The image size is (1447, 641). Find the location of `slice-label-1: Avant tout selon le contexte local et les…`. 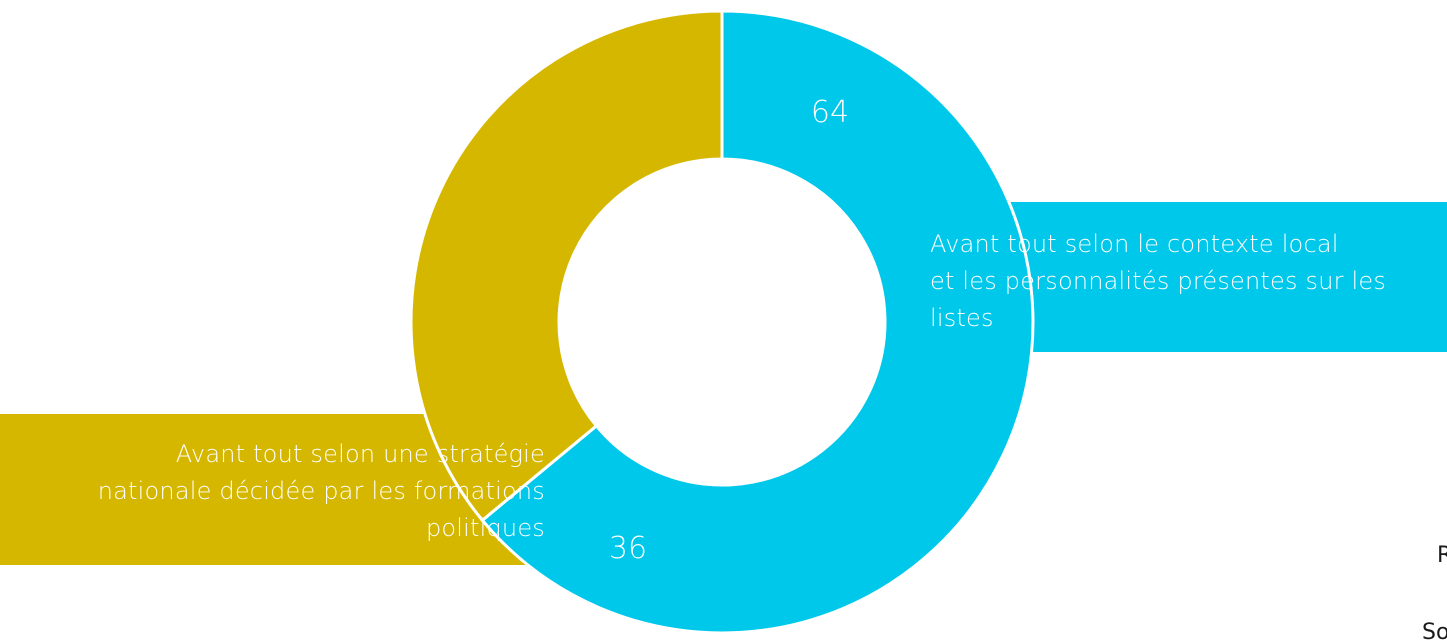

slice-label-1: Avant tout selon le contexte local et les… is located at coordinates (1158, 281).